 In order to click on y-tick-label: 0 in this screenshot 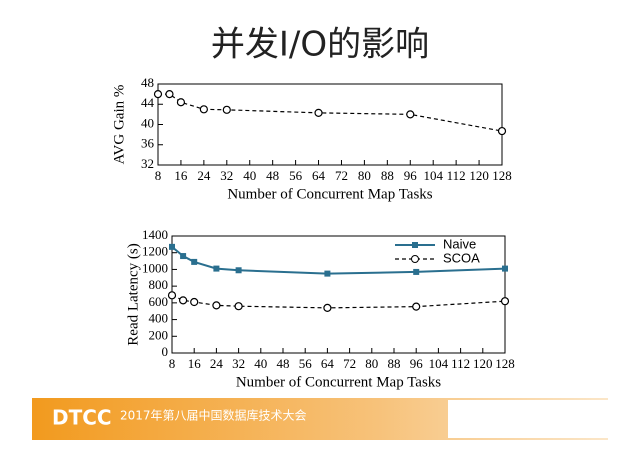, I will do `click(165, 351)`.